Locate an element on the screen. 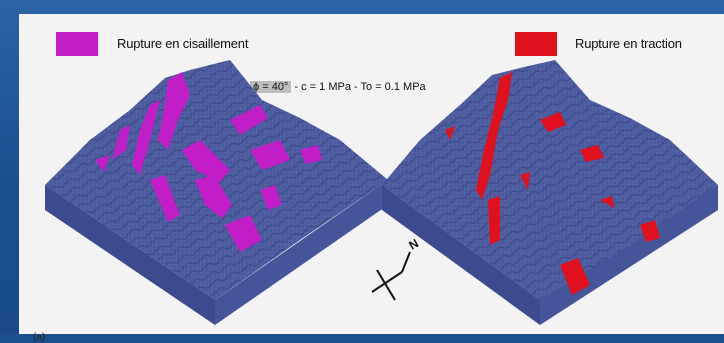  parameters-label: ϕ = 40° - c = 1 MPa - To = 0.1 MPa is located at coordinates (338, 87).